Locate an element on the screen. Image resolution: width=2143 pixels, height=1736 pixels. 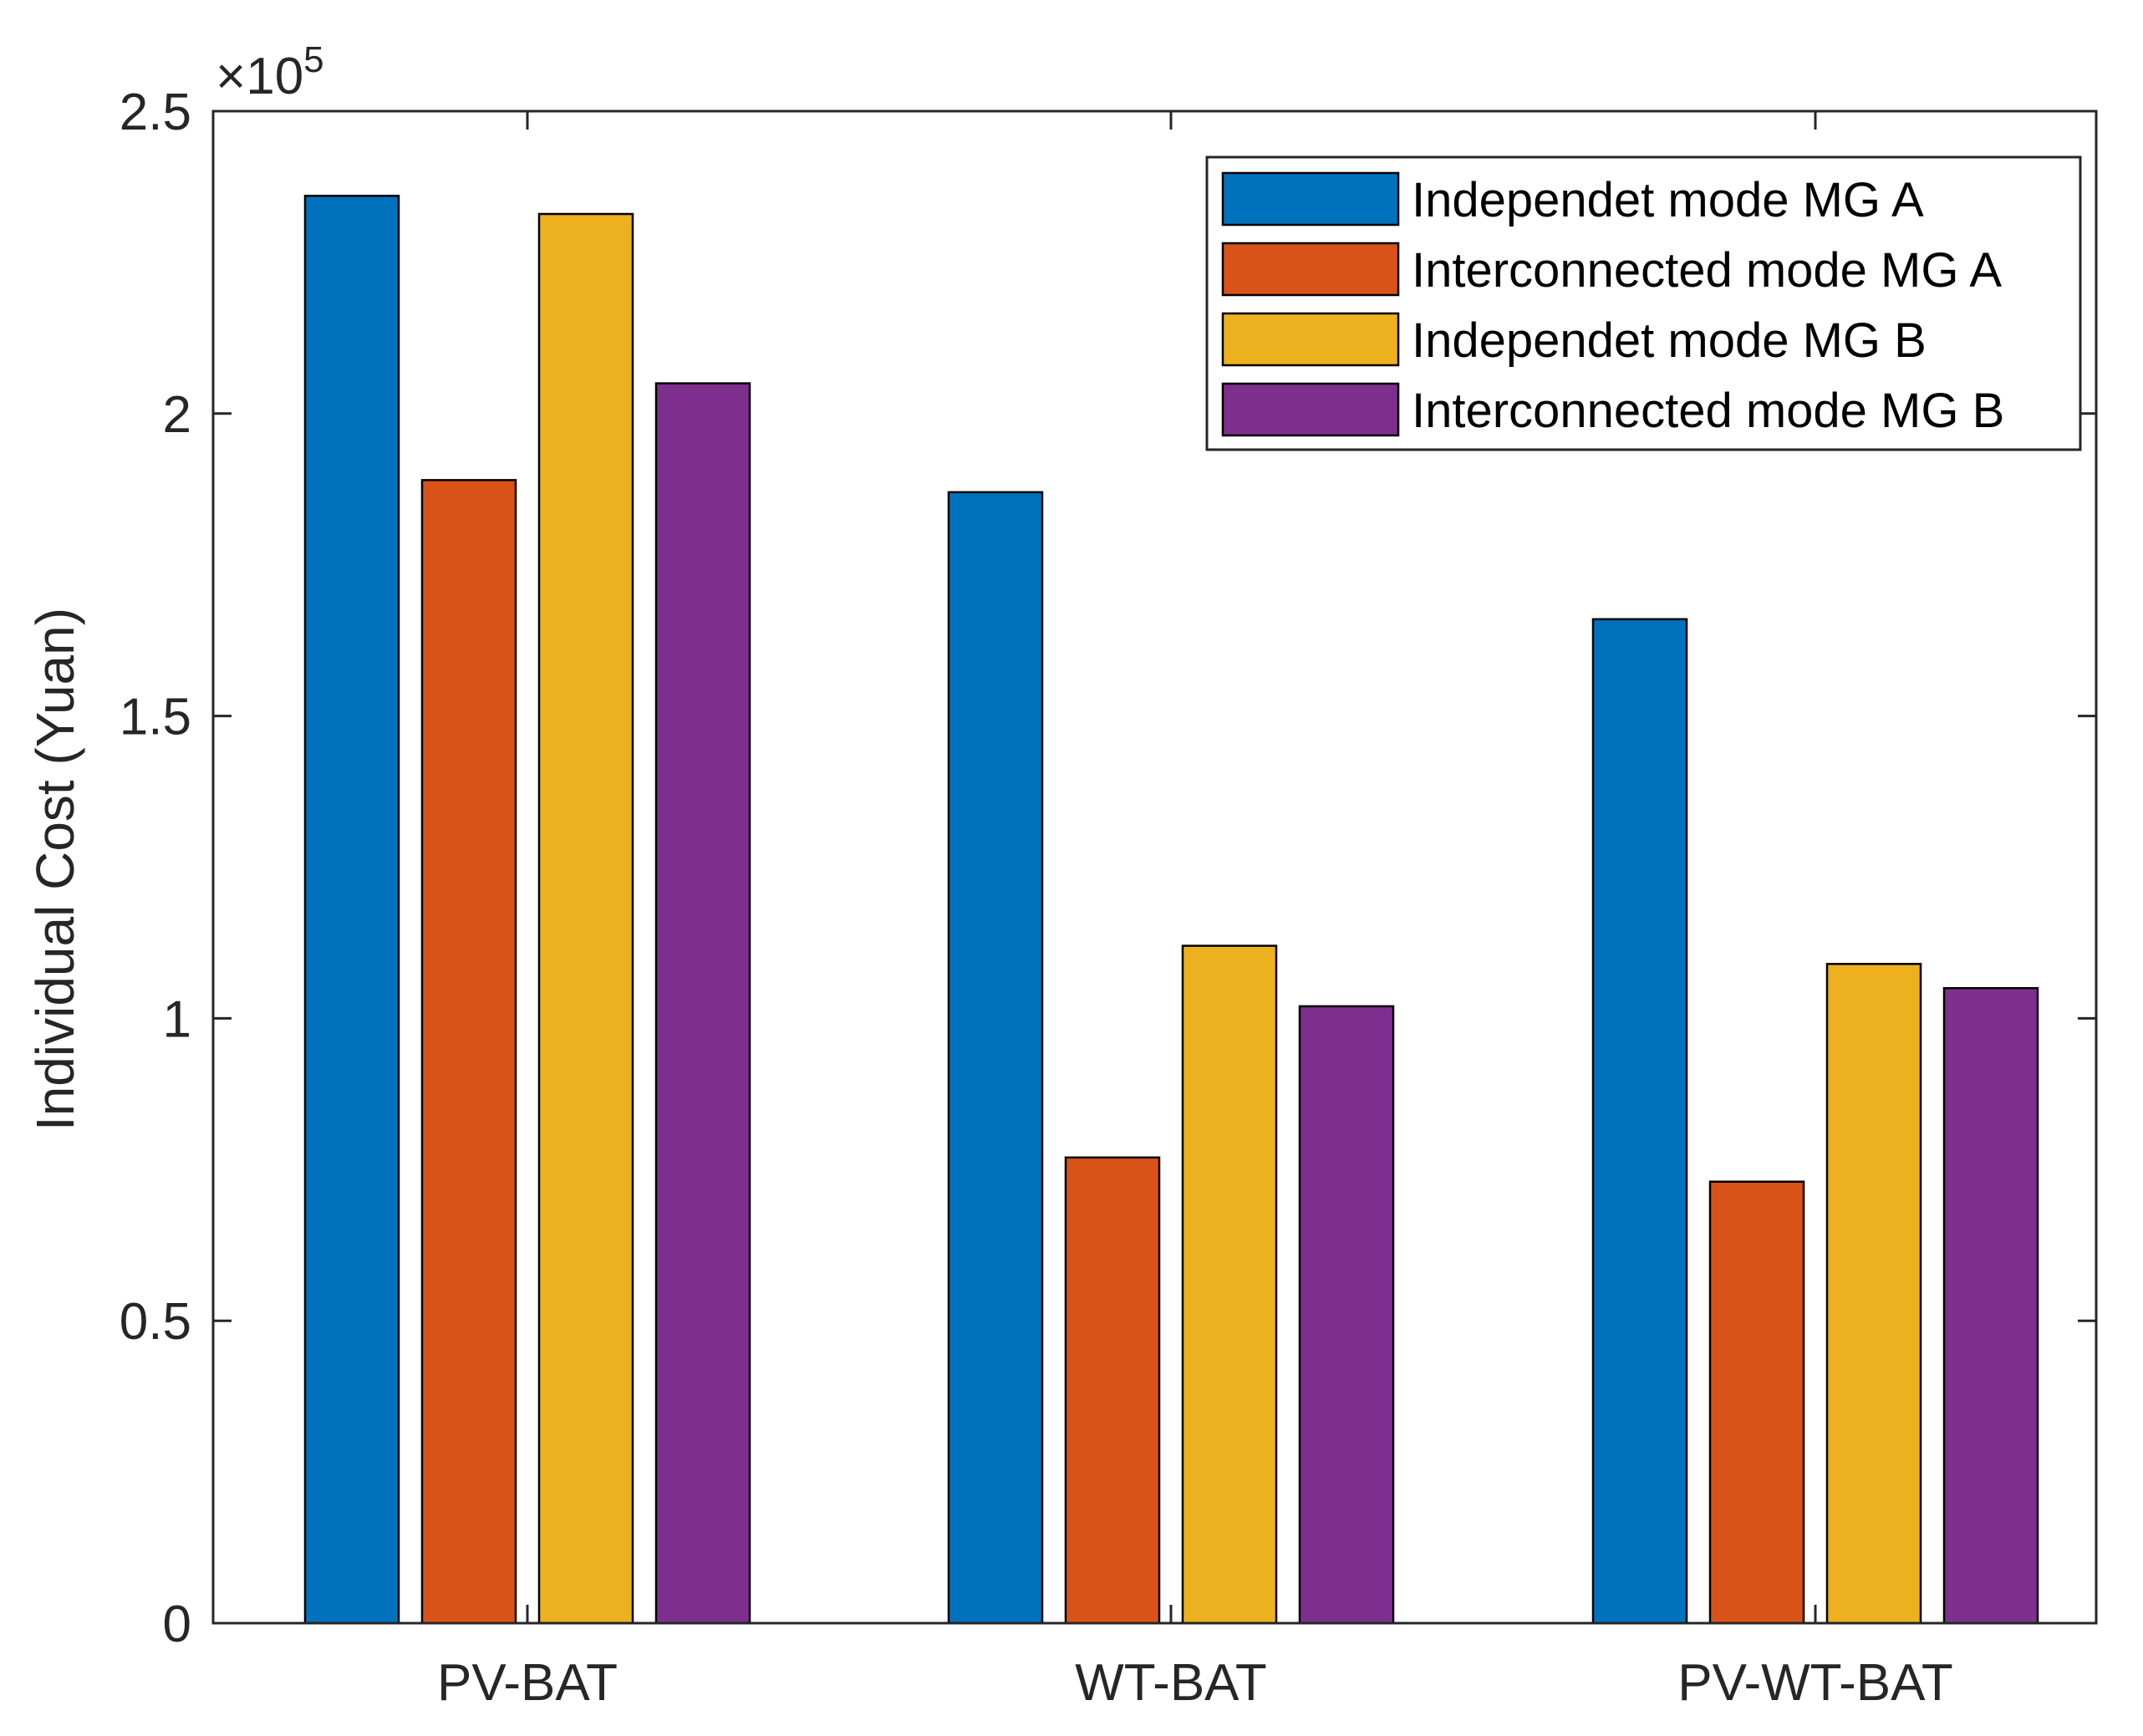
y-axis-exponent: ×10⁵ is located at coordinates (270, 72).